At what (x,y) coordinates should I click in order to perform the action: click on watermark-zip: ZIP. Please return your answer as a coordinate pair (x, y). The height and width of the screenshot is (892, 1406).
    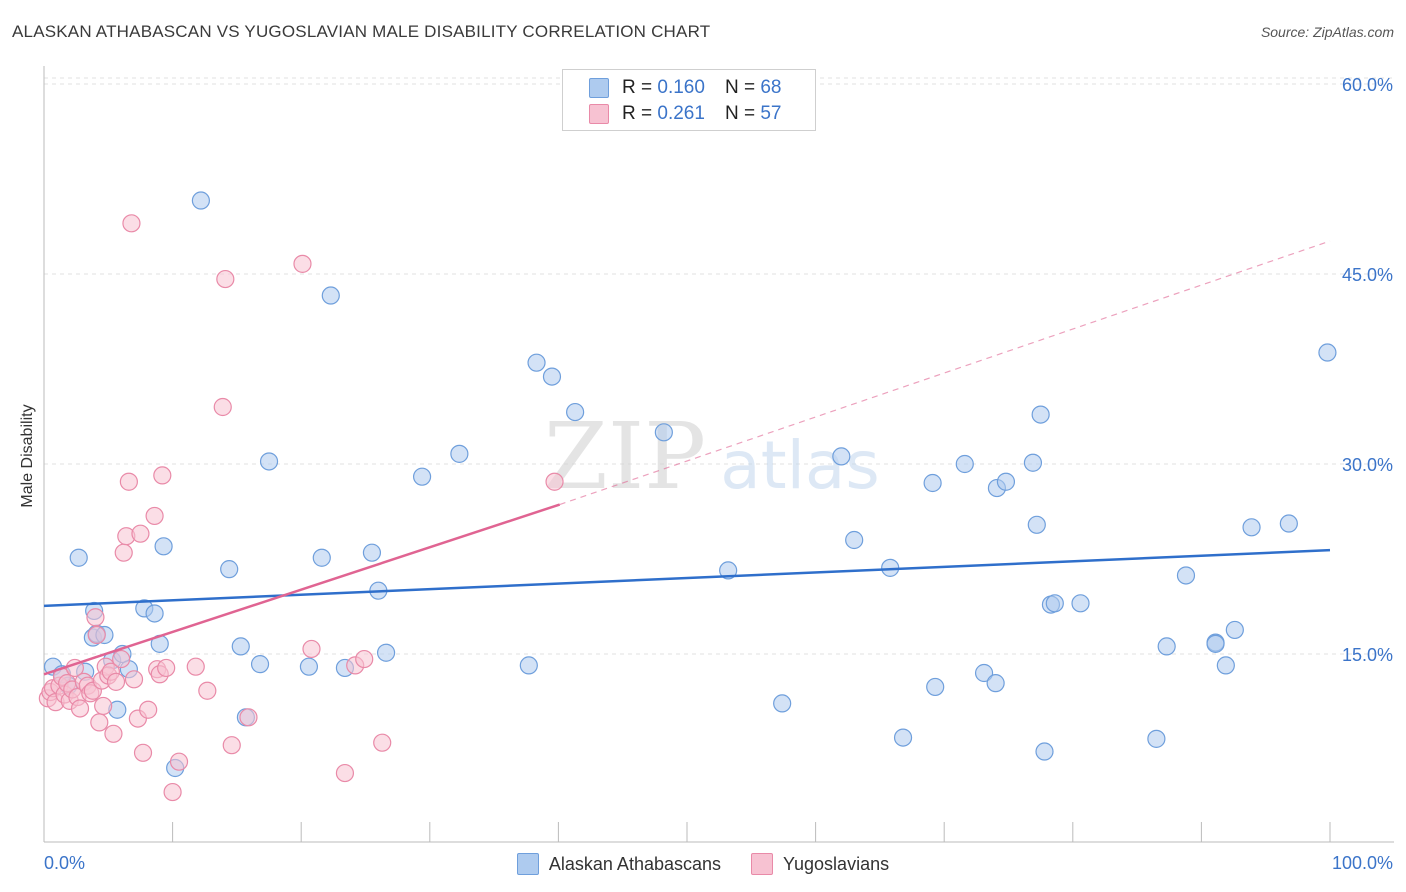
    Looking at the image, I should click on (625, 456).